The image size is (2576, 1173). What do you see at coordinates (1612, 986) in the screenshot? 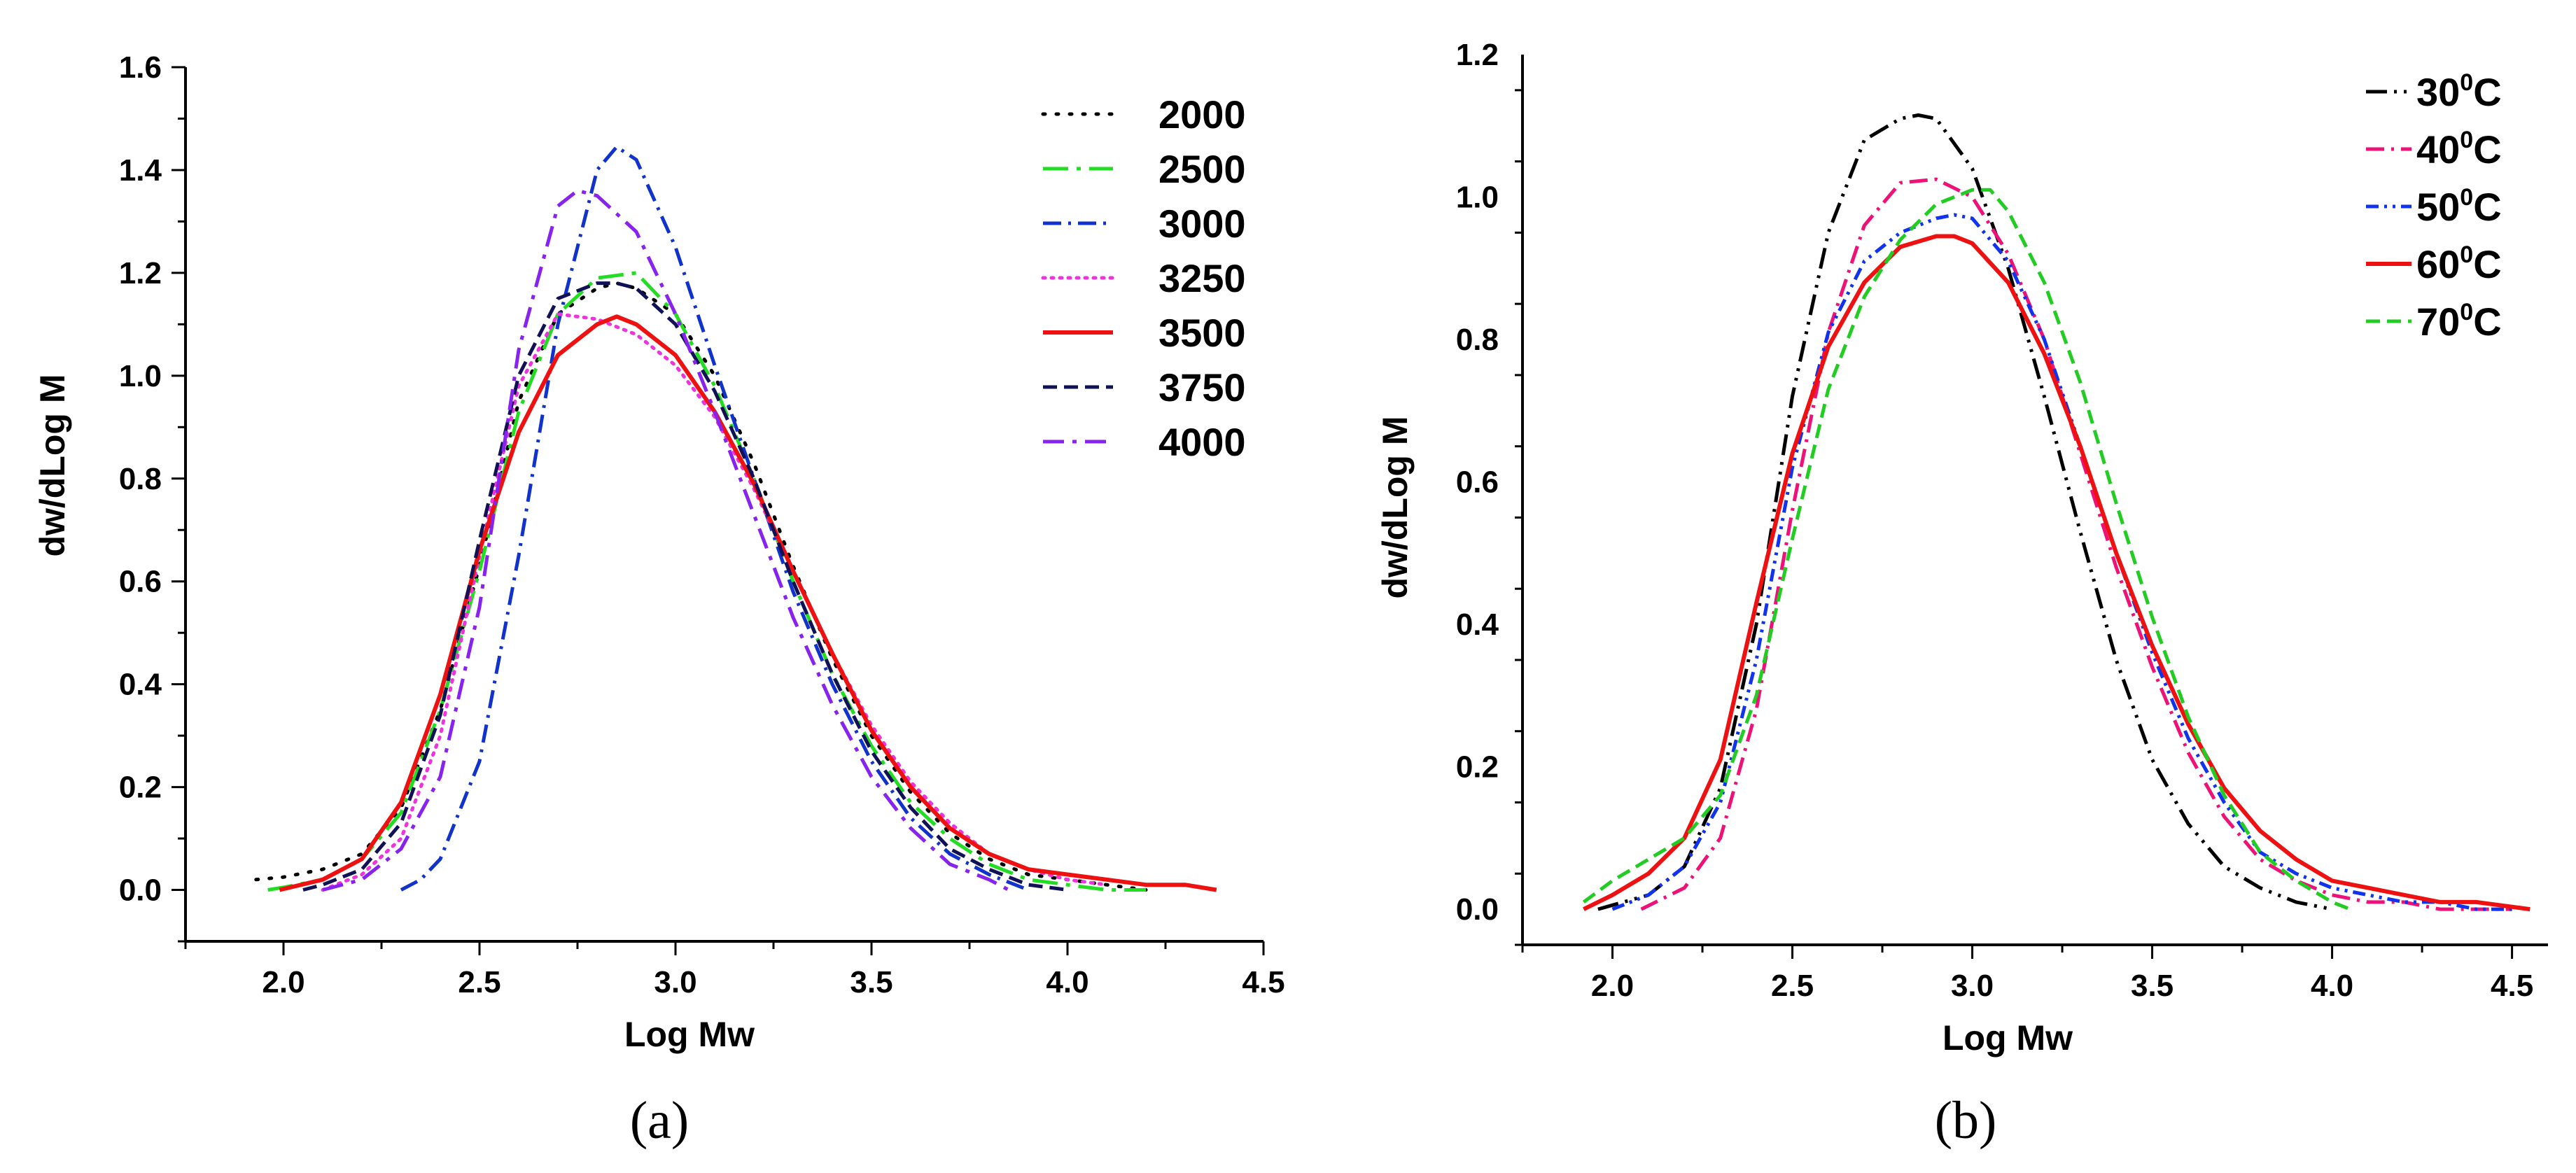
I see `chart-b-x-tick-label: 2.0` at bounding box center [1612, 986].